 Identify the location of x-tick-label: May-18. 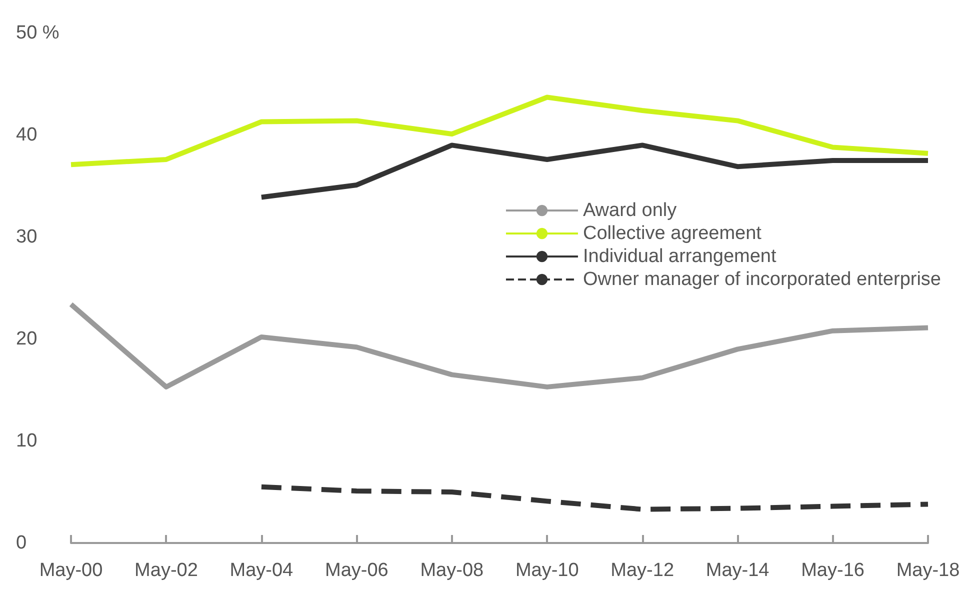
(928, 570).